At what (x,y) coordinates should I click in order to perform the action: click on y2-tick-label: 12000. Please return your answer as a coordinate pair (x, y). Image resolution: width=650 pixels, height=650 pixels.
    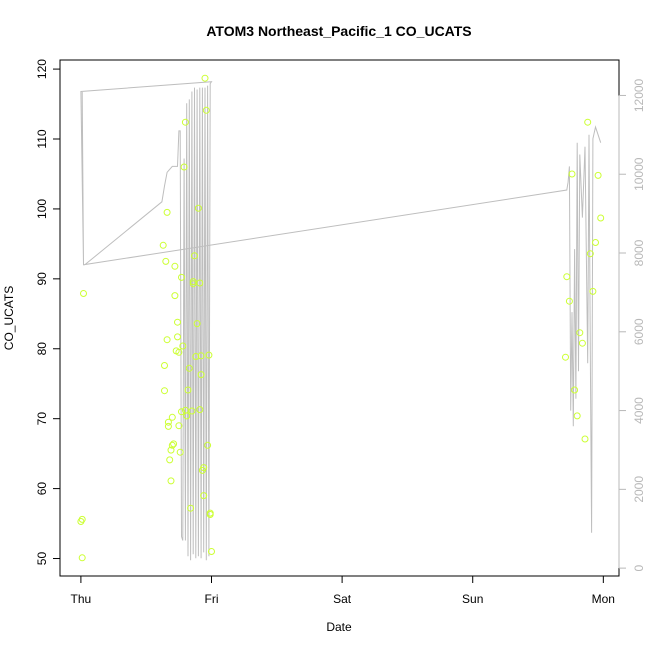
    Looking at the image, I should click on (639, 95).